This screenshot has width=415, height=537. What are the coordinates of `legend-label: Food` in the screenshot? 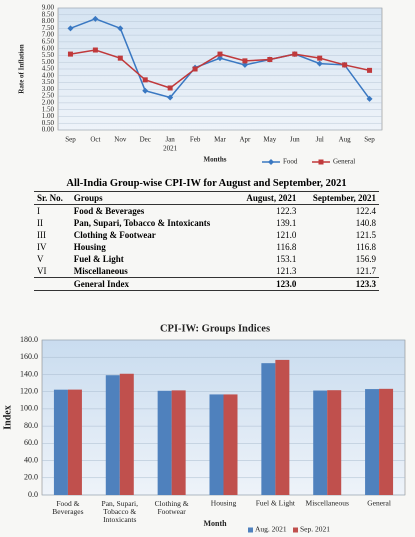 It's located at (290, 162).